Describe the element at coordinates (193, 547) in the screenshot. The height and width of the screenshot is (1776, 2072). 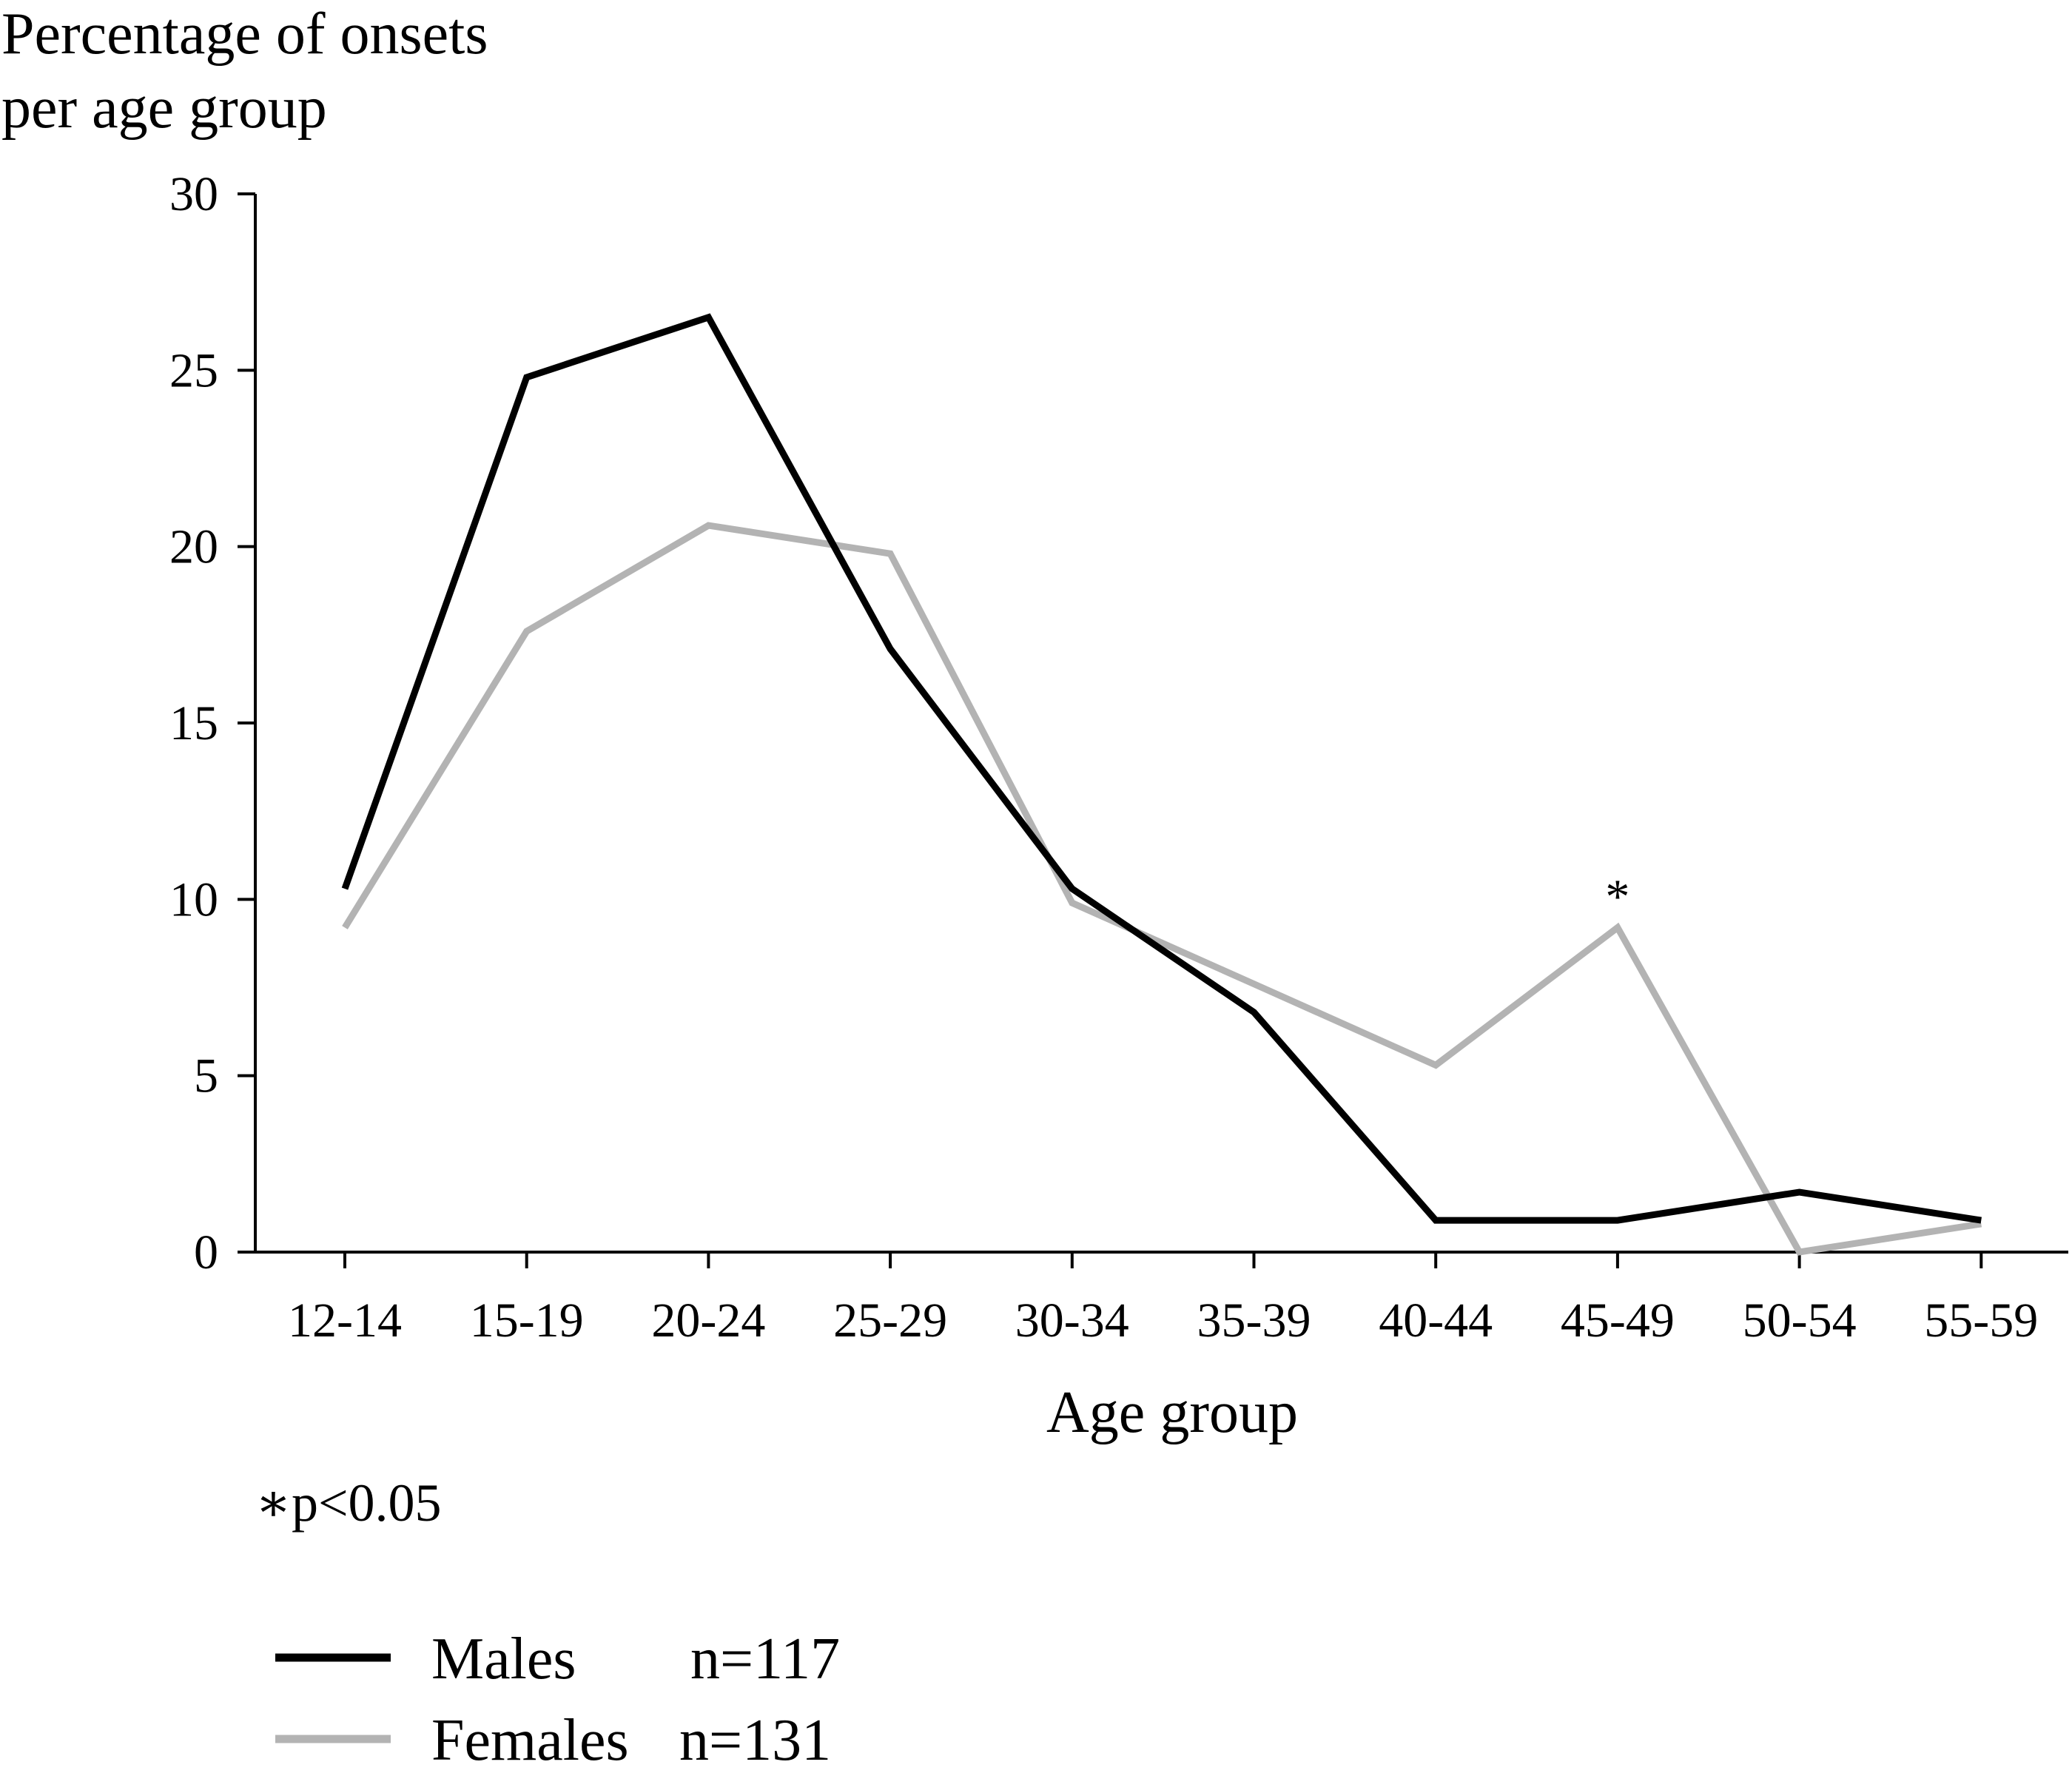
I see `y-tick-label-20: 20` at that location.